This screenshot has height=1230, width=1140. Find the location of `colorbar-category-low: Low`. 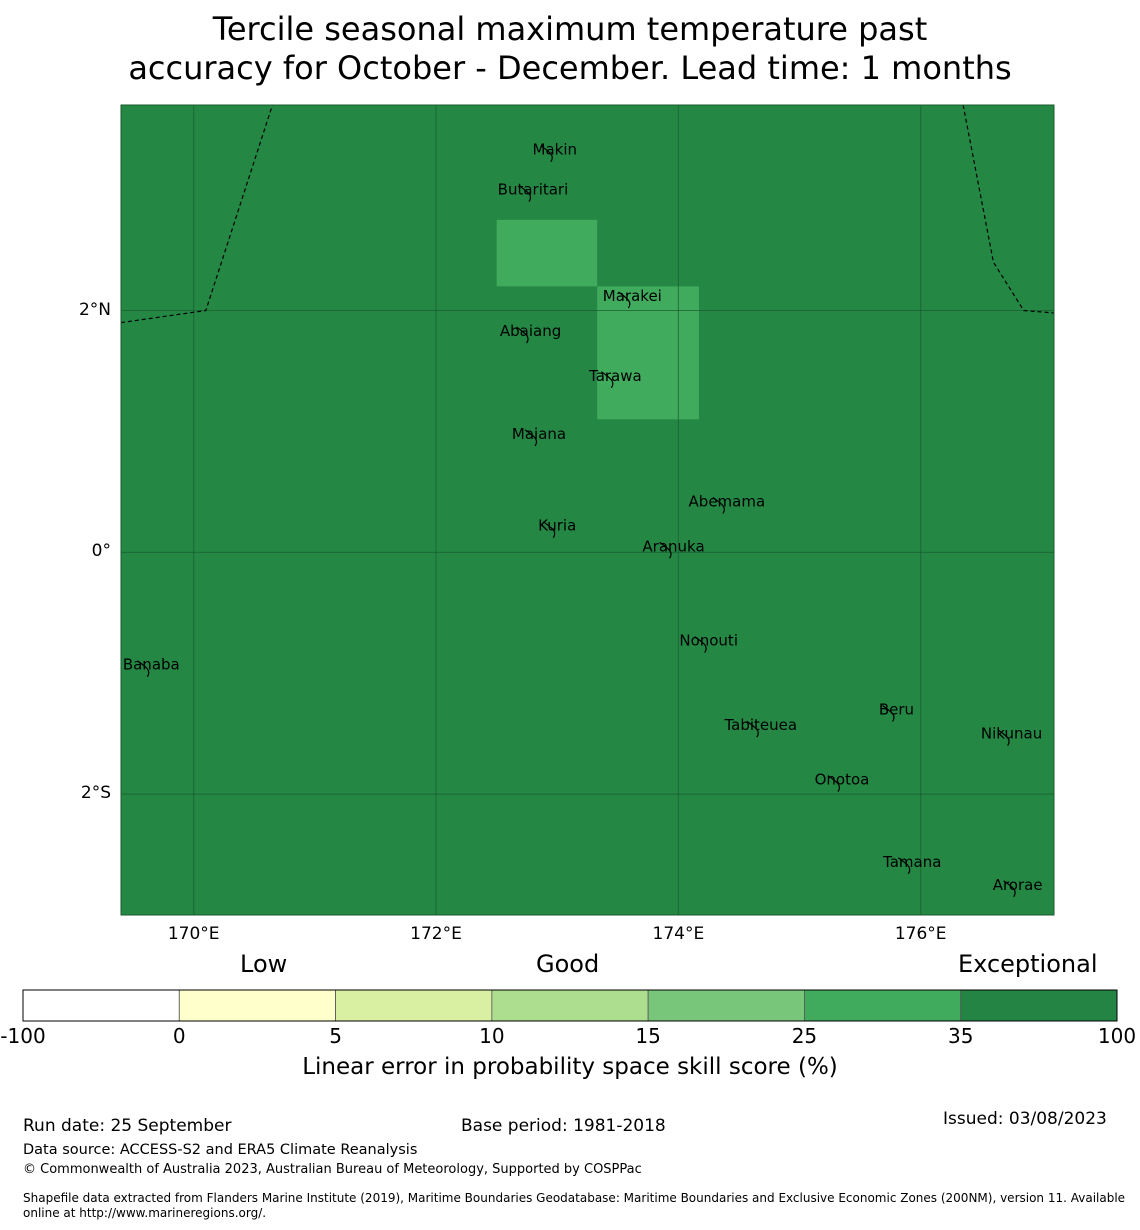

colorbar-category-low: Low is located at coordinates (264, 964).